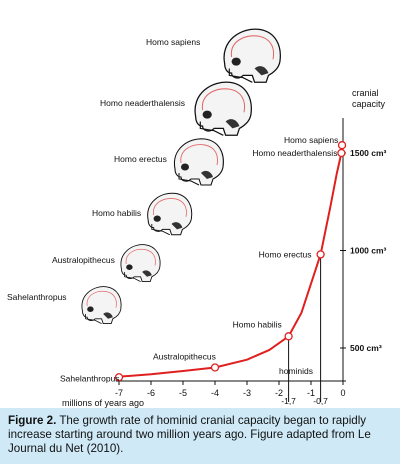 The image size is (400, 464). What do you see at coordinates (257, 324) in the screenshot?
I see `data-label: Homo habilis` at bounding box center [257, 324].